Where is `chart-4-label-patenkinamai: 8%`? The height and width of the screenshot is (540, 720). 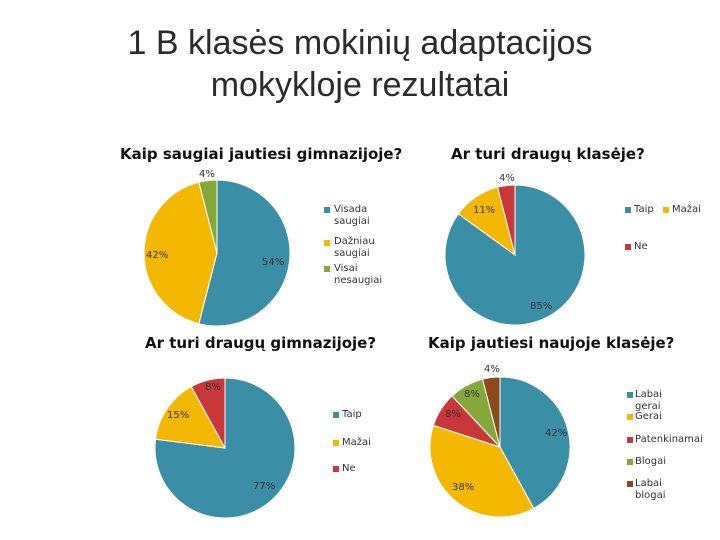 chart-4-label-patenkinamai: 8% is located at coordinates (453, 414).